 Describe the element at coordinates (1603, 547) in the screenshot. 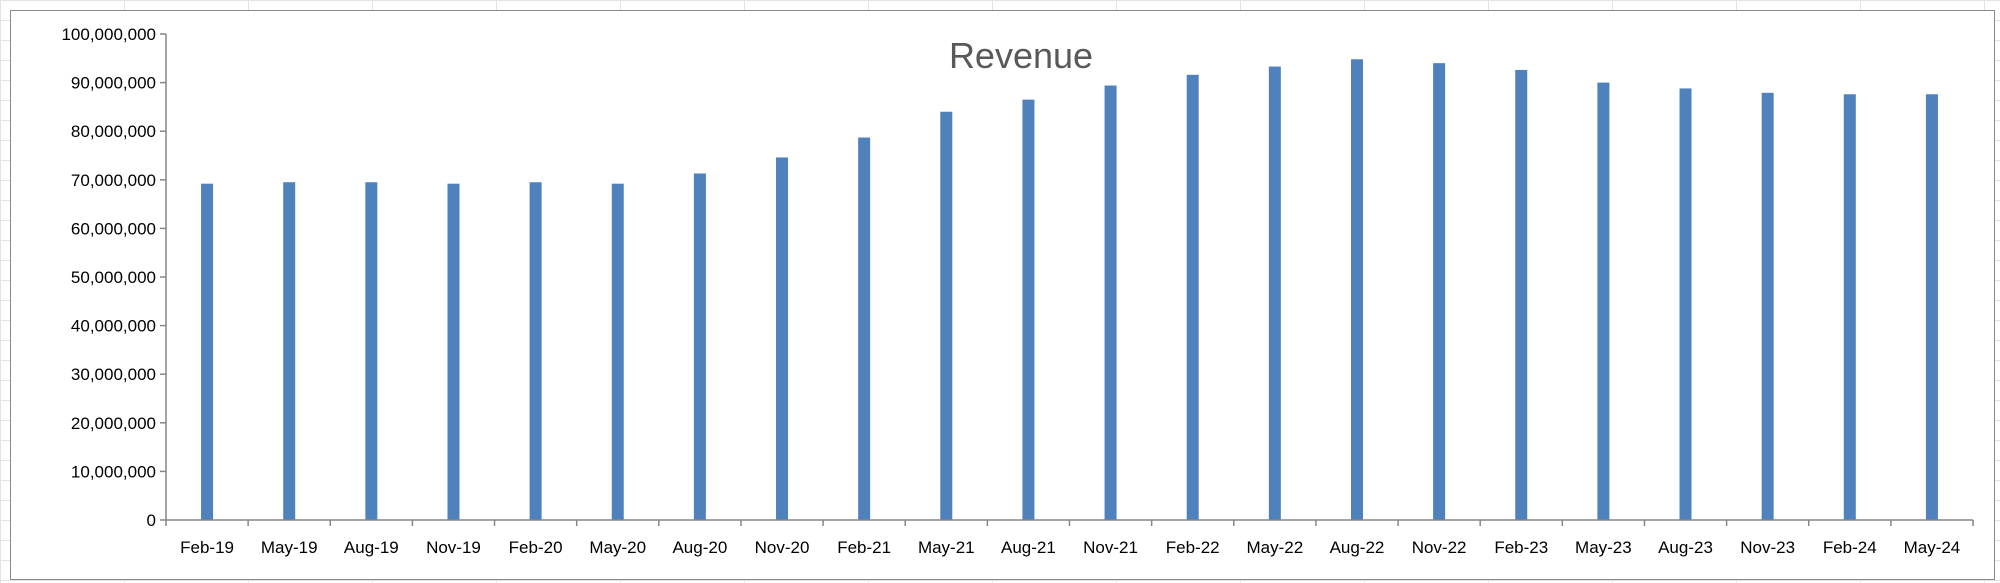

I see `x-tick-label: May-23` at that location.